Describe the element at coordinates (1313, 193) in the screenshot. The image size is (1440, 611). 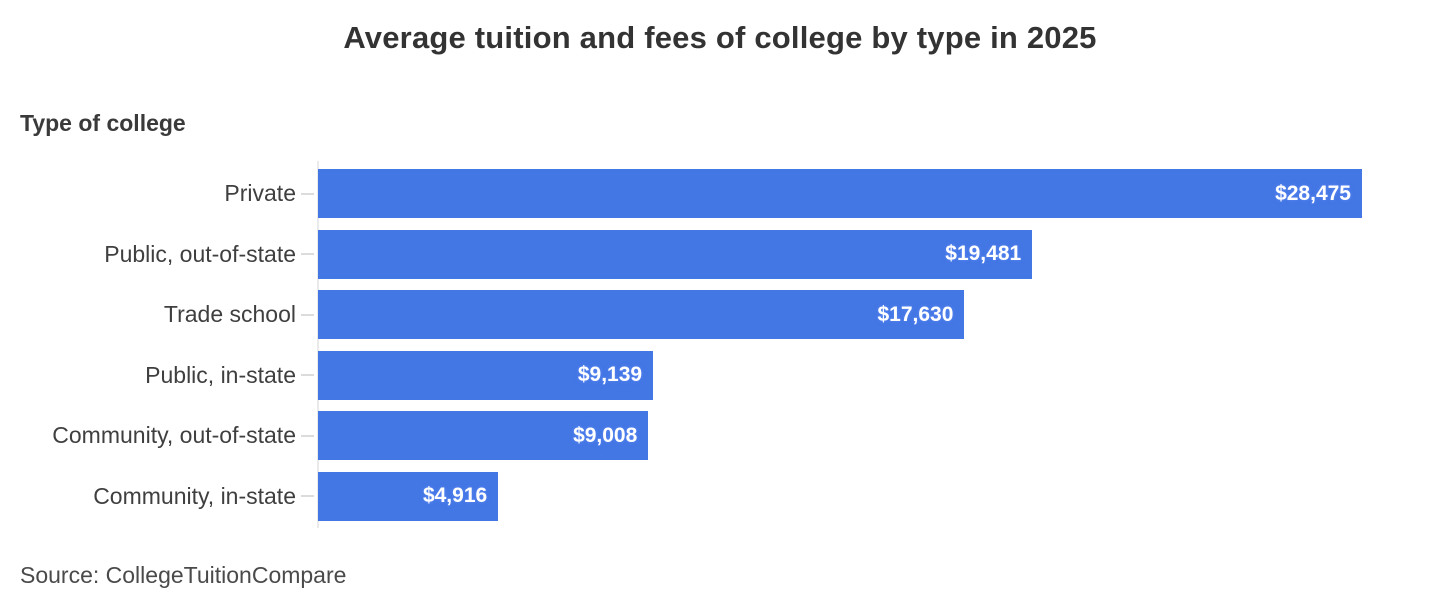
I see `value-label: $28,475` at that location.